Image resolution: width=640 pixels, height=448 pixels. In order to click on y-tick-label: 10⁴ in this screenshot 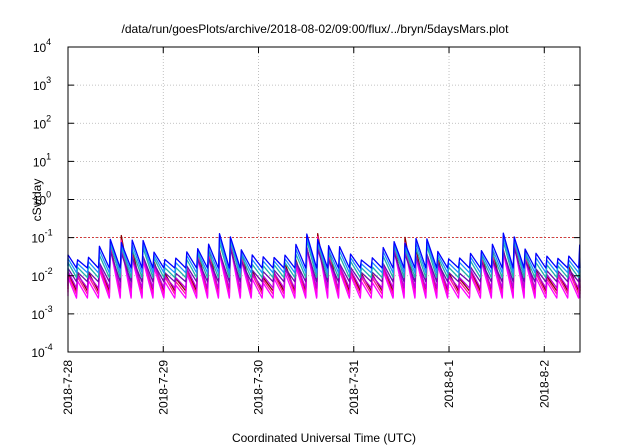, I will do `click(42, 46)`.